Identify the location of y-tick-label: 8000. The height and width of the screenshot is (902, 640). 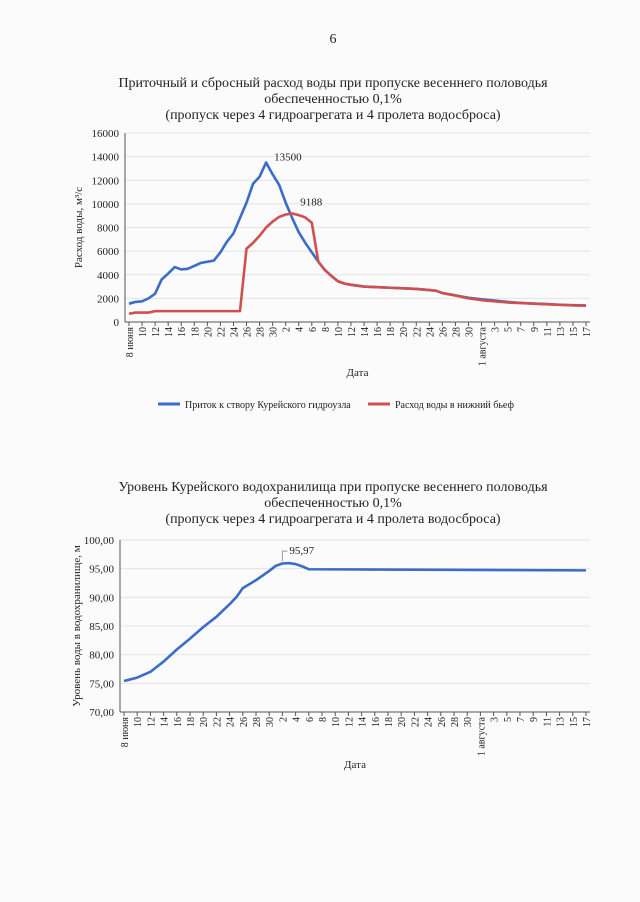
(108, 229).